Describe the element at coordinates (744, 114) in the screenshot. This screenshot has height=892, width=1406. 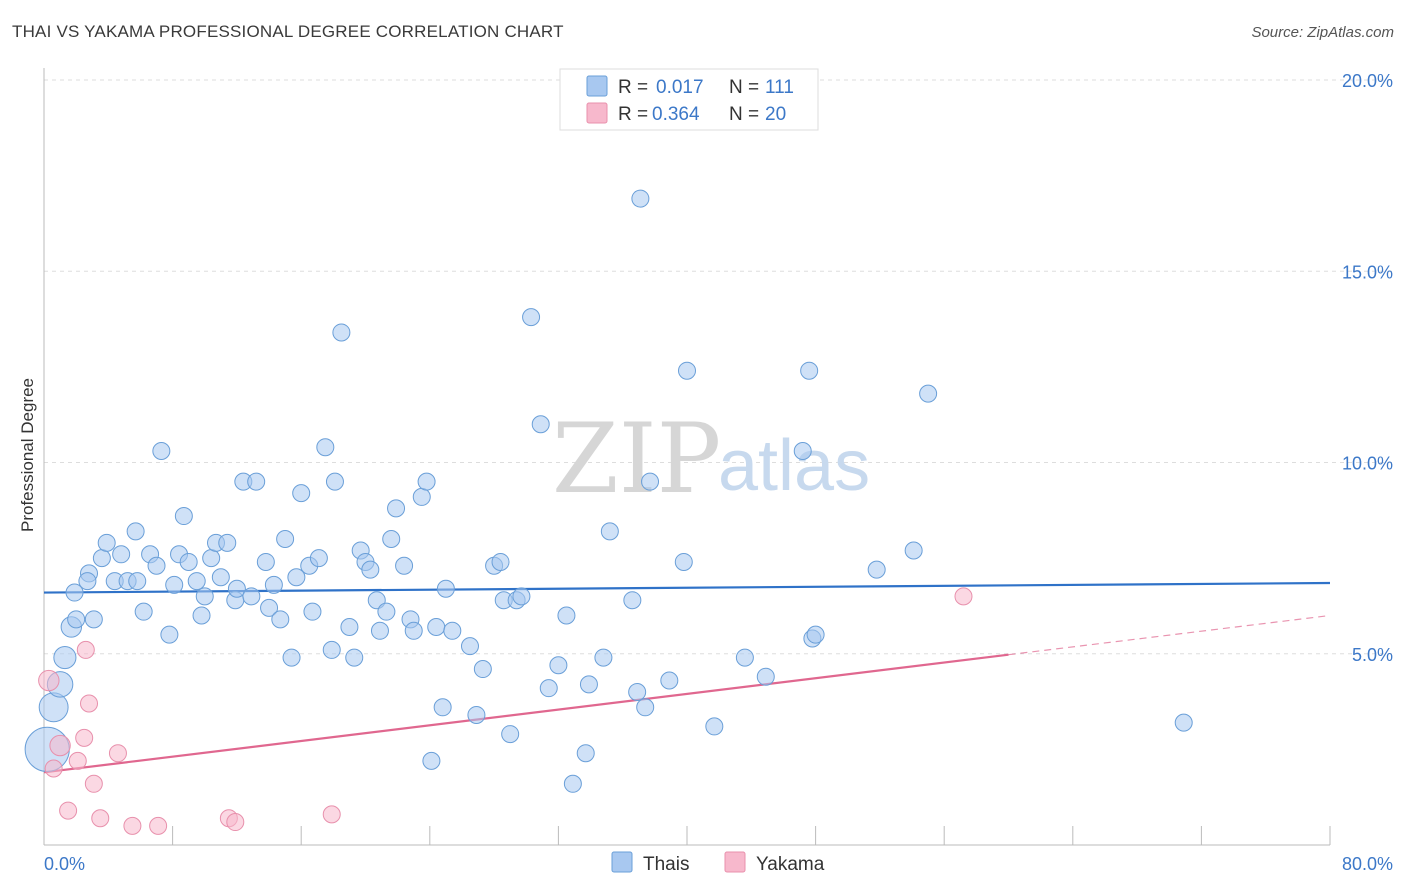
I see `legend-n-label-yakama: N =` at that location.